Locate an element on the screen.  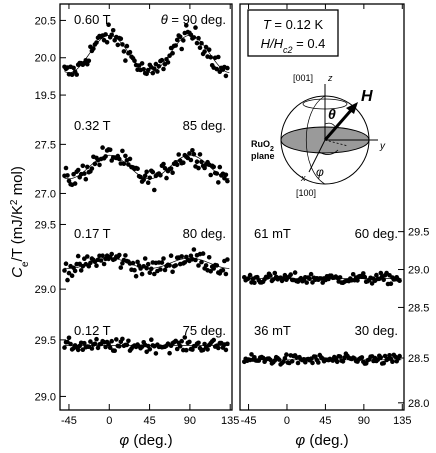
panel-field-label: 0.60 T is located at coordinates (92, 19).